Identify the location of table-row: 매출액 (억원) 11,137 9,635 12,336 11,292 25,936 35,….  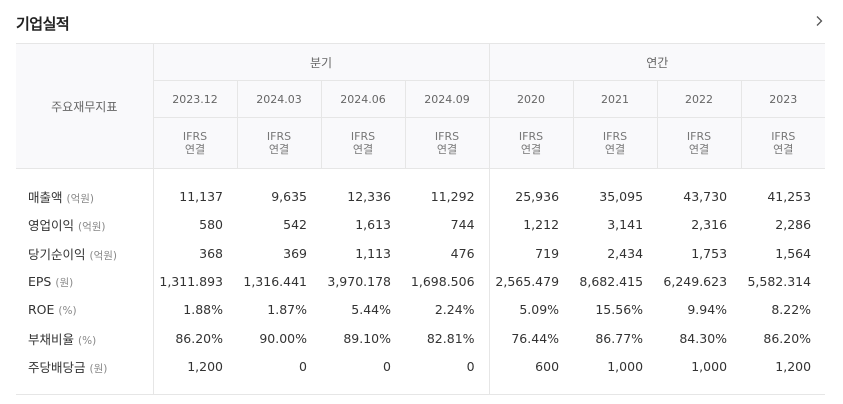
(420, 196).